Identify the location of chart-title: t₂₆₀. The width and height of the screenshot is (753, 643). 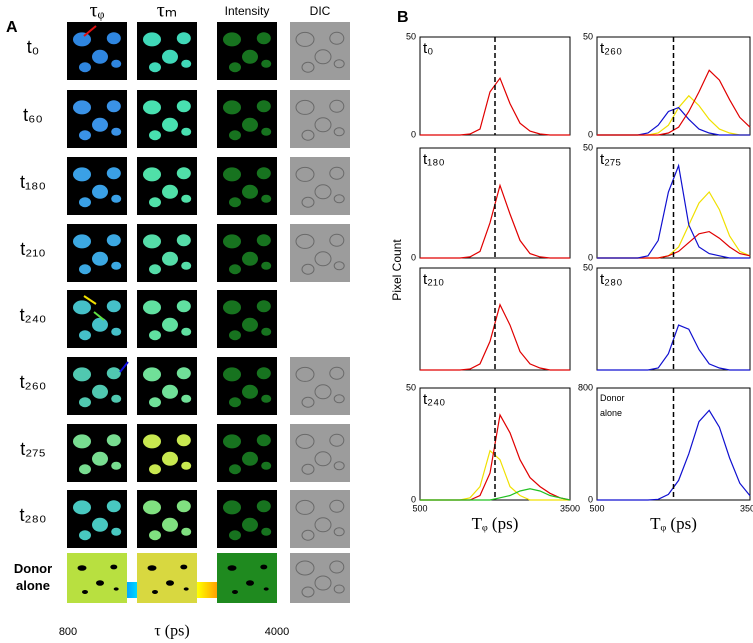
(611, 48).